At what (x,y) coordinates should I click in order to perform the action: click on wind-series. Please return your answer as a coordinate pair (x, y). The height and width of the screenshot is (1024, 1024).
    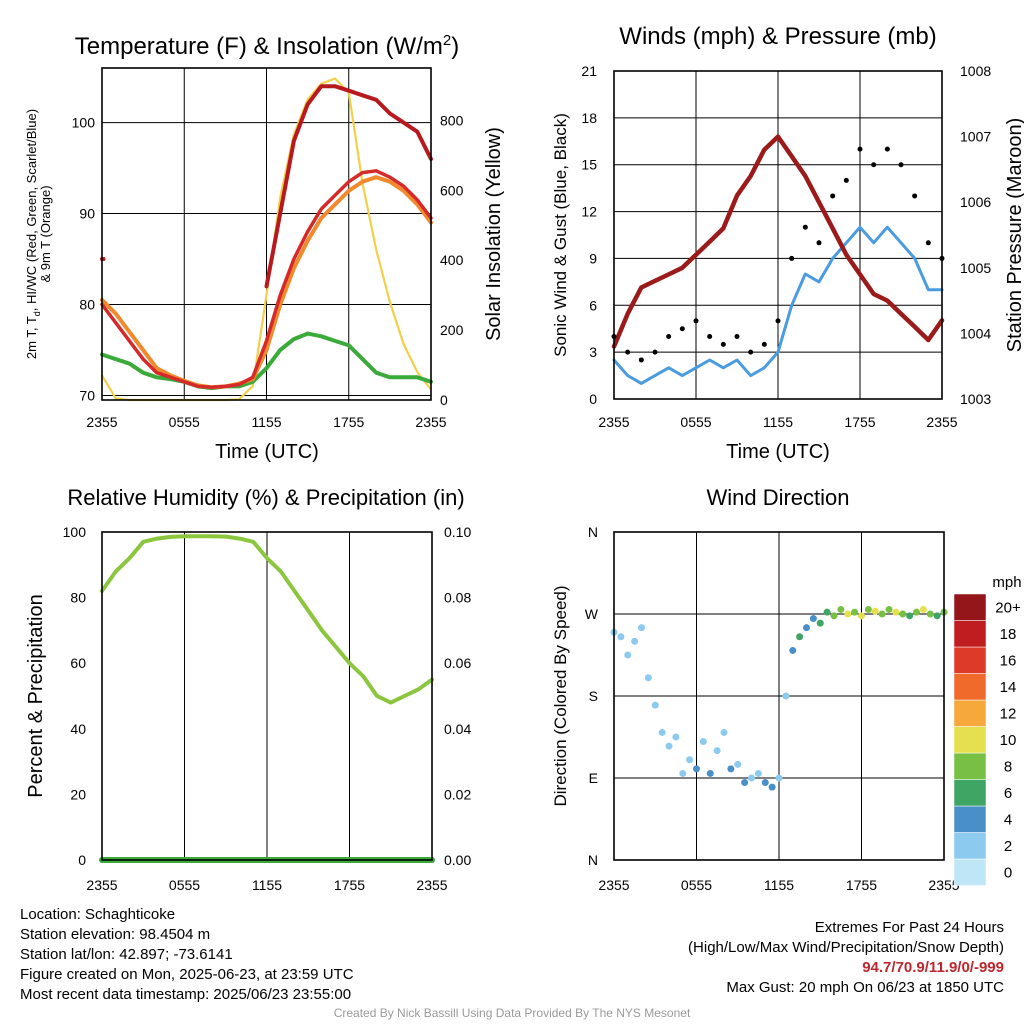
    Looking at the image, I should click on (778, 259).